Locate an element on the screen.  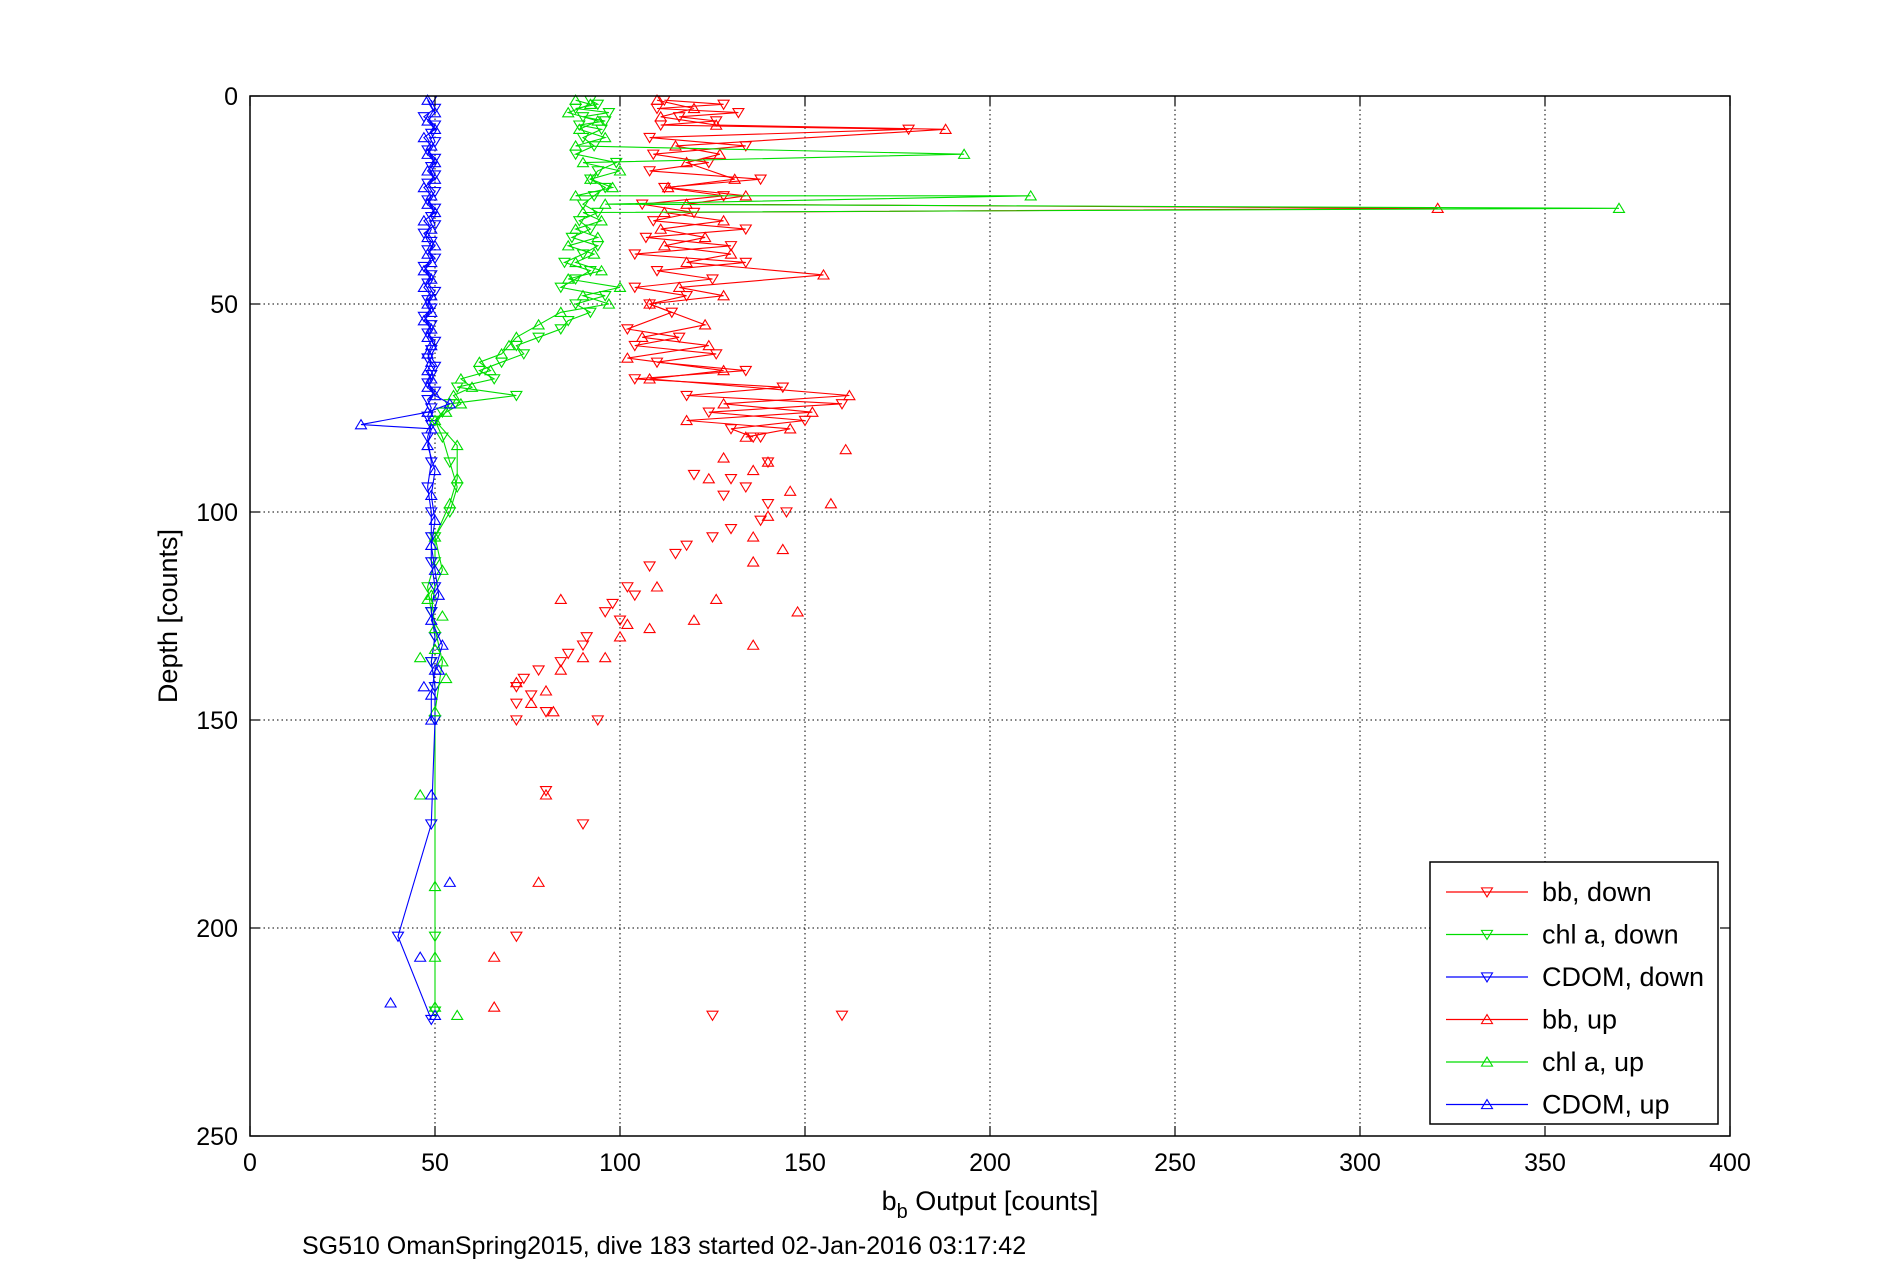
legend-box is located at coordinates (1574, 993).